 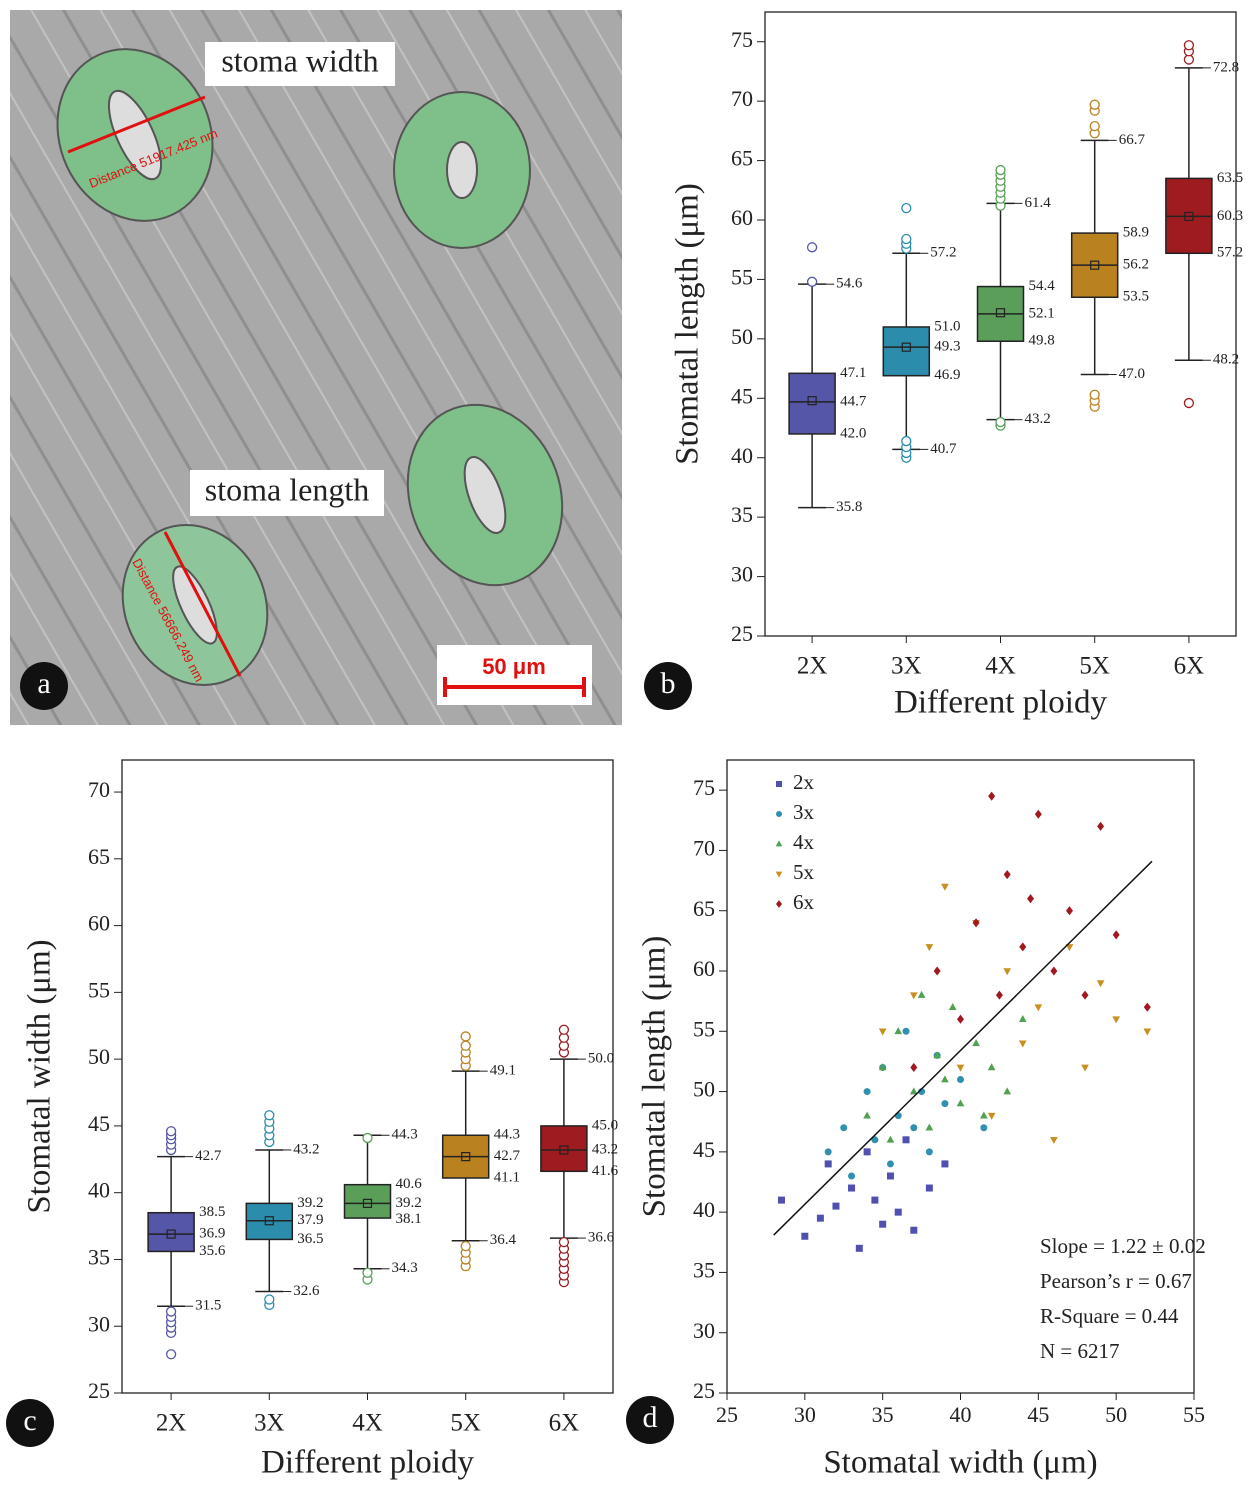 I want to click on x-tick-label: 30, so click(x=805, y=1414).